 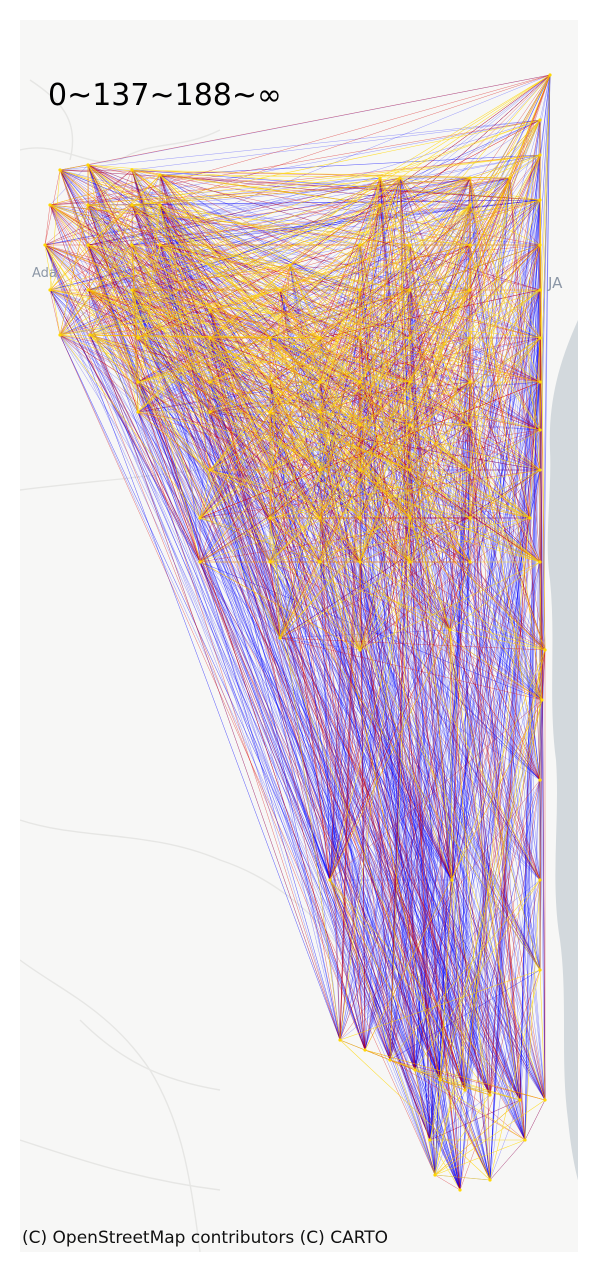 I want to click on river-water, so click(x=562, y=750).